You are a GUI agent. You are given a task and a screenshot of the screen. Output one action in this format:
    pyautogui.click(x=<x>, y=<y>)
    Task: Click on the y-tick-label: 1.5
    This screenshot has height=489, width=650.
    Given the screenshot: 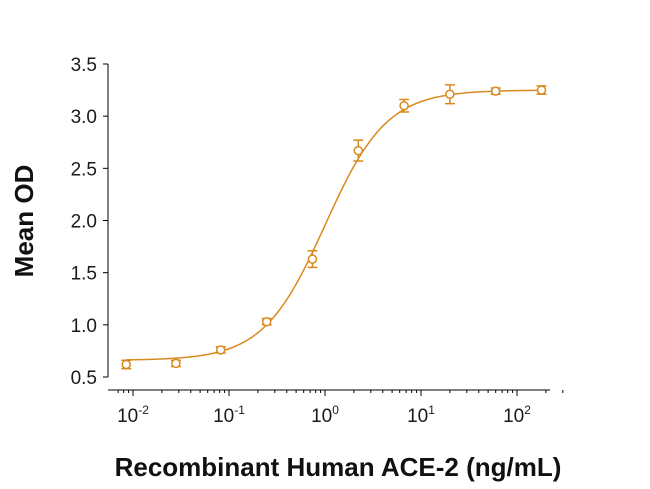 What is the action you would take?
    pyautogui.click(x=84, y=274)
    